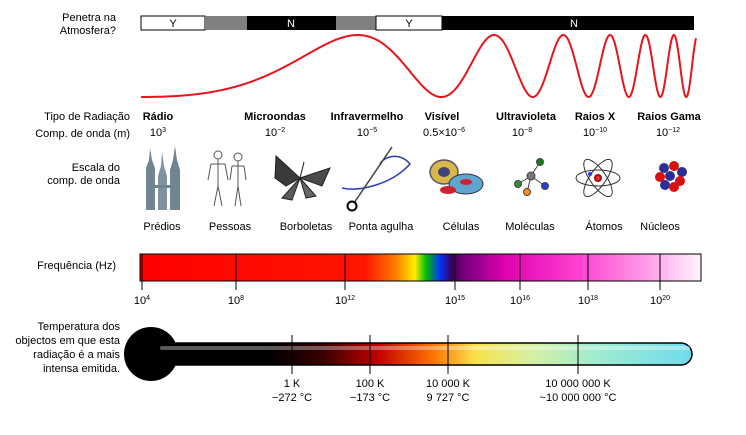 The width and height of the screenshot is (746, 435). I want to click on scale-object-cells: Células, so click(461, 227).